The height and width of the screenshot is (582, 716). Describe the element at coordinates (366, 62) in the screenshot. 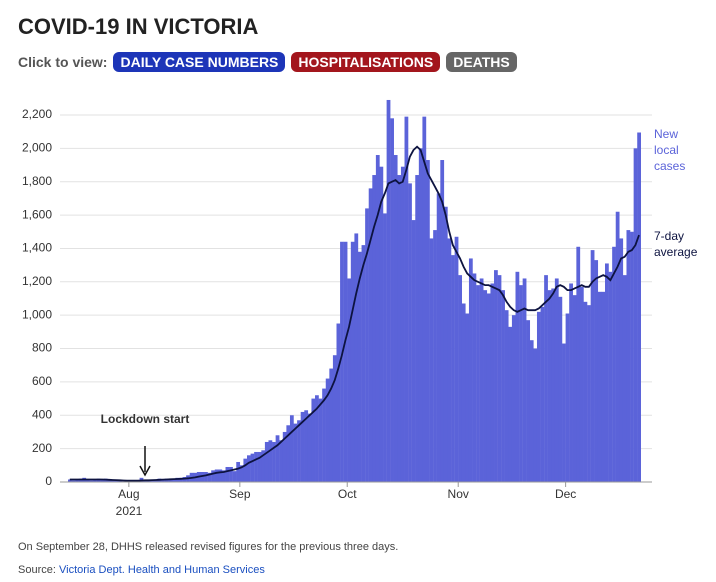

I see `view-button: HOSPITALISATIONS` at that location.